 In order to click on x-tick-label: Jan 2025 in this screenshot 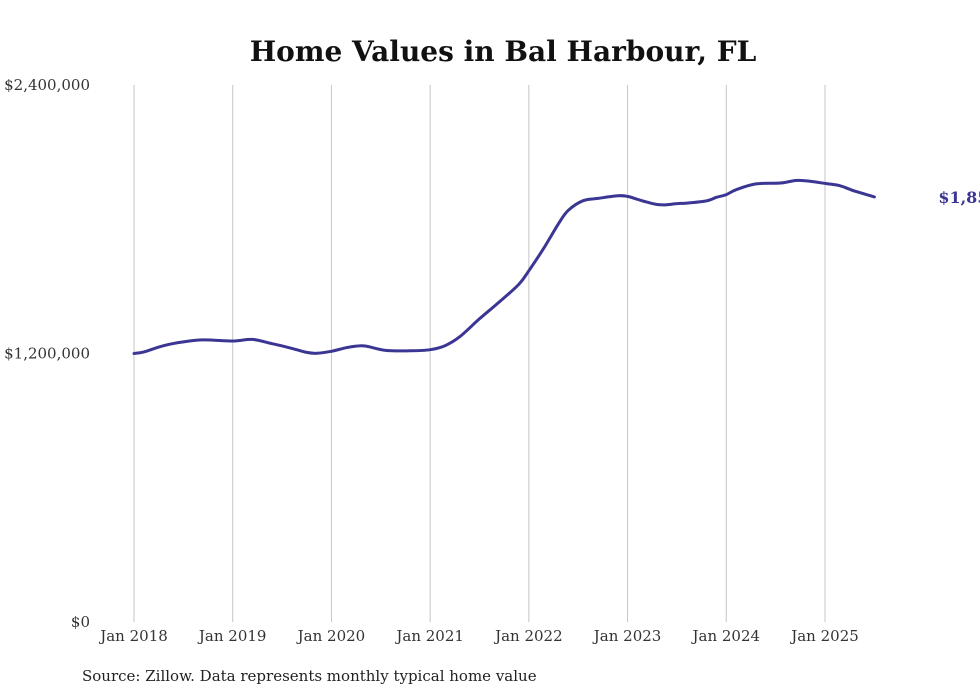, I will do `click(824, 636)`.